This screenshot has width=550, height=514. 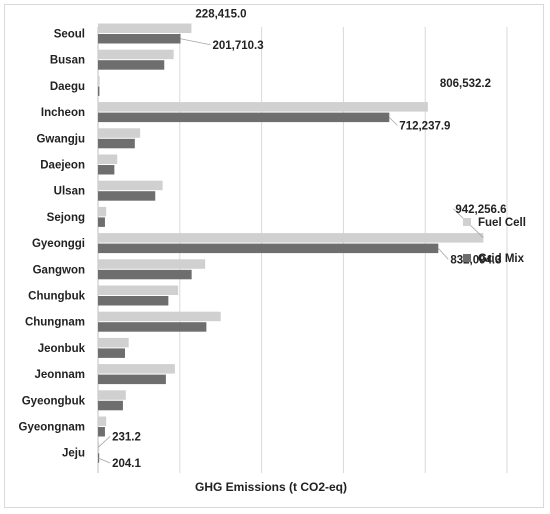 What do you see at coordinates (220, 14) in the screenshot?
I see `data-label: 228,415.0` at bounding box center [220, 14].